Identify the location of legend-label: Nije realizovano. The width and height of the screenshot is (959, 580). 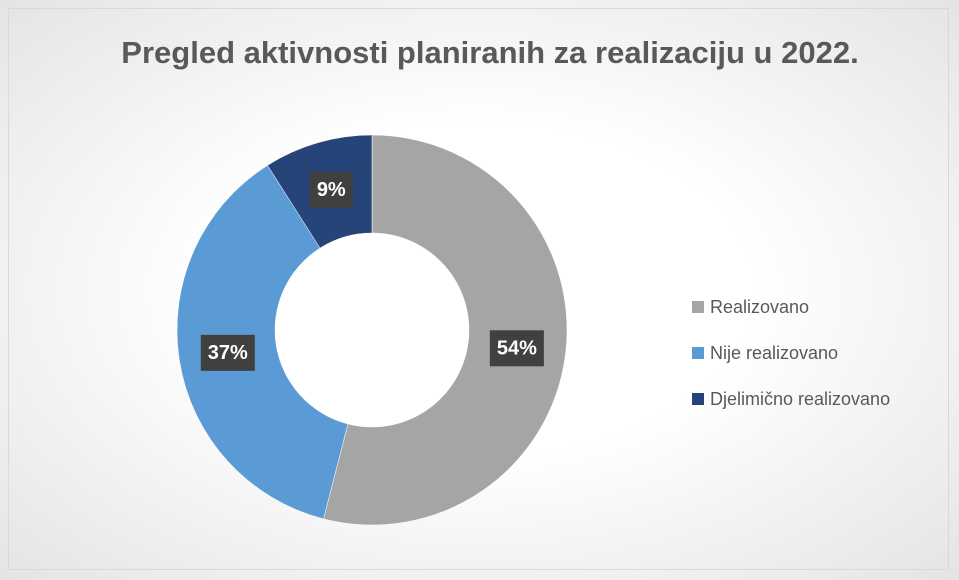
(774, 353).